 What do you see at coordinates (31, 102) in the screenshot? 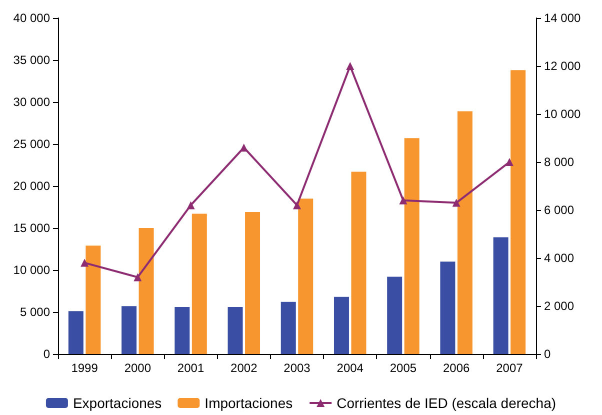
I see `y-tick-label: 30 000` at bounding box center [31, 102].